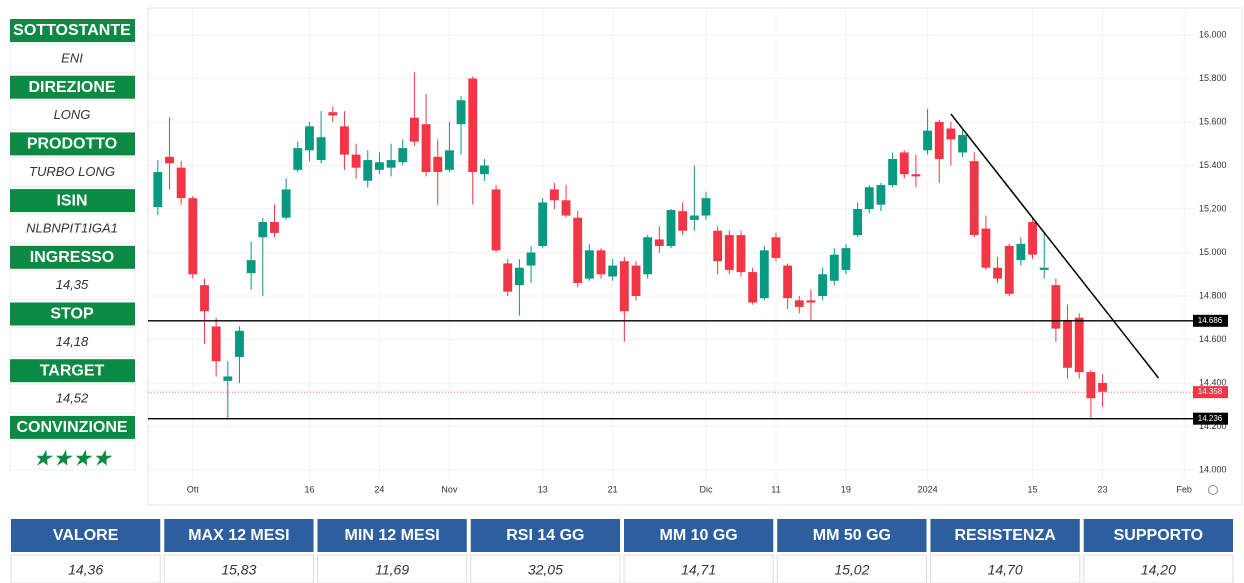 The width and height of the screenshot is (1244, 583). What do you see at coordinates (1033, 489) in the screenshot?
I see `x-tick-label: 15` at bounding box center [1033, 489].